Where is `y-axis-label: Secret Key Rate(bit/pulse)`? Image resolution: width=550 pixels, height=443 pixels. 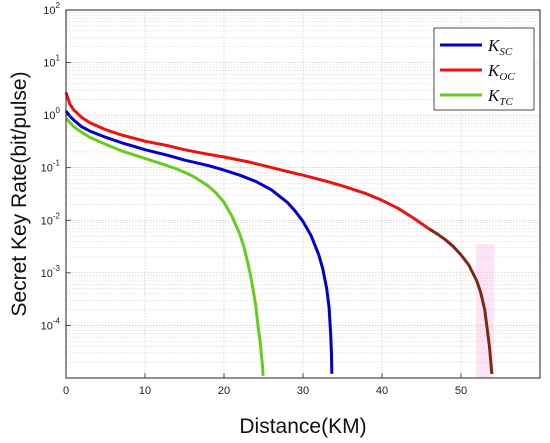 y-axis-label: Secret Key Rate(bit/pulse) is located at coordinates (19, 193).